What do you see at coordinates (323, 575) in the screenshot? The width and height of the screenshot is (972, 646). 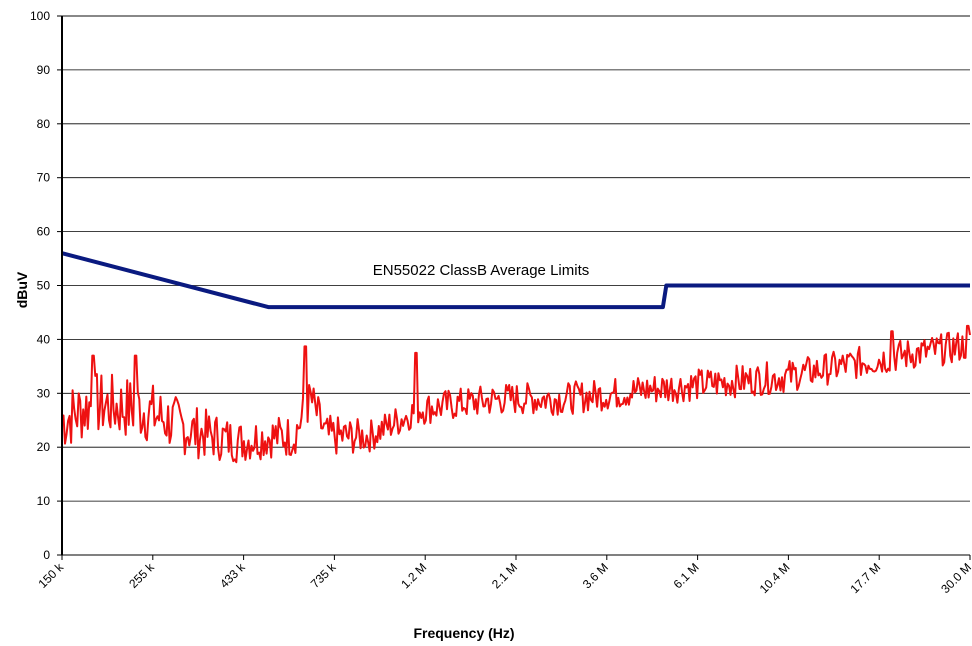 I see `x-tick-label: 735 k` at bounding box center [323, 575].